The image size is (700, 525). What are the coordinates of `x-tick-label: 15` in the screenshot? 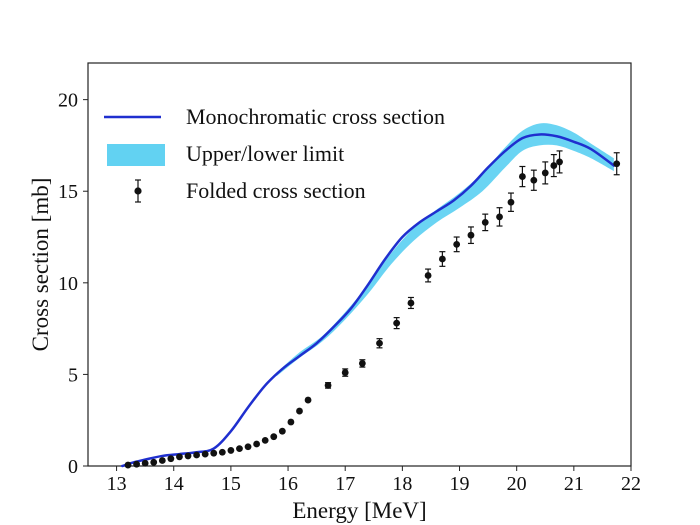 It's located at (231, 484).